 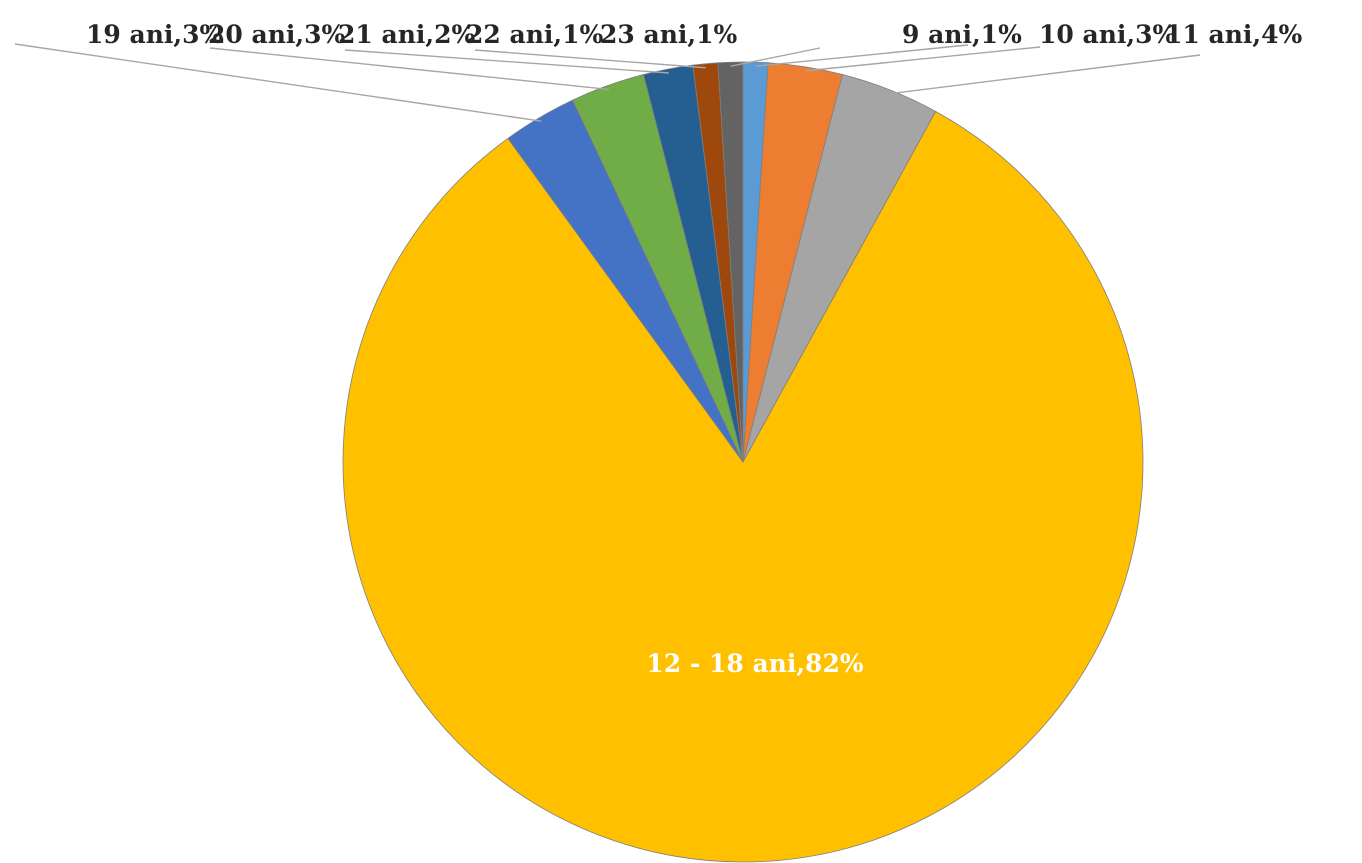 I want to click on leader-line-22-ani, so click(x=590, y=59).